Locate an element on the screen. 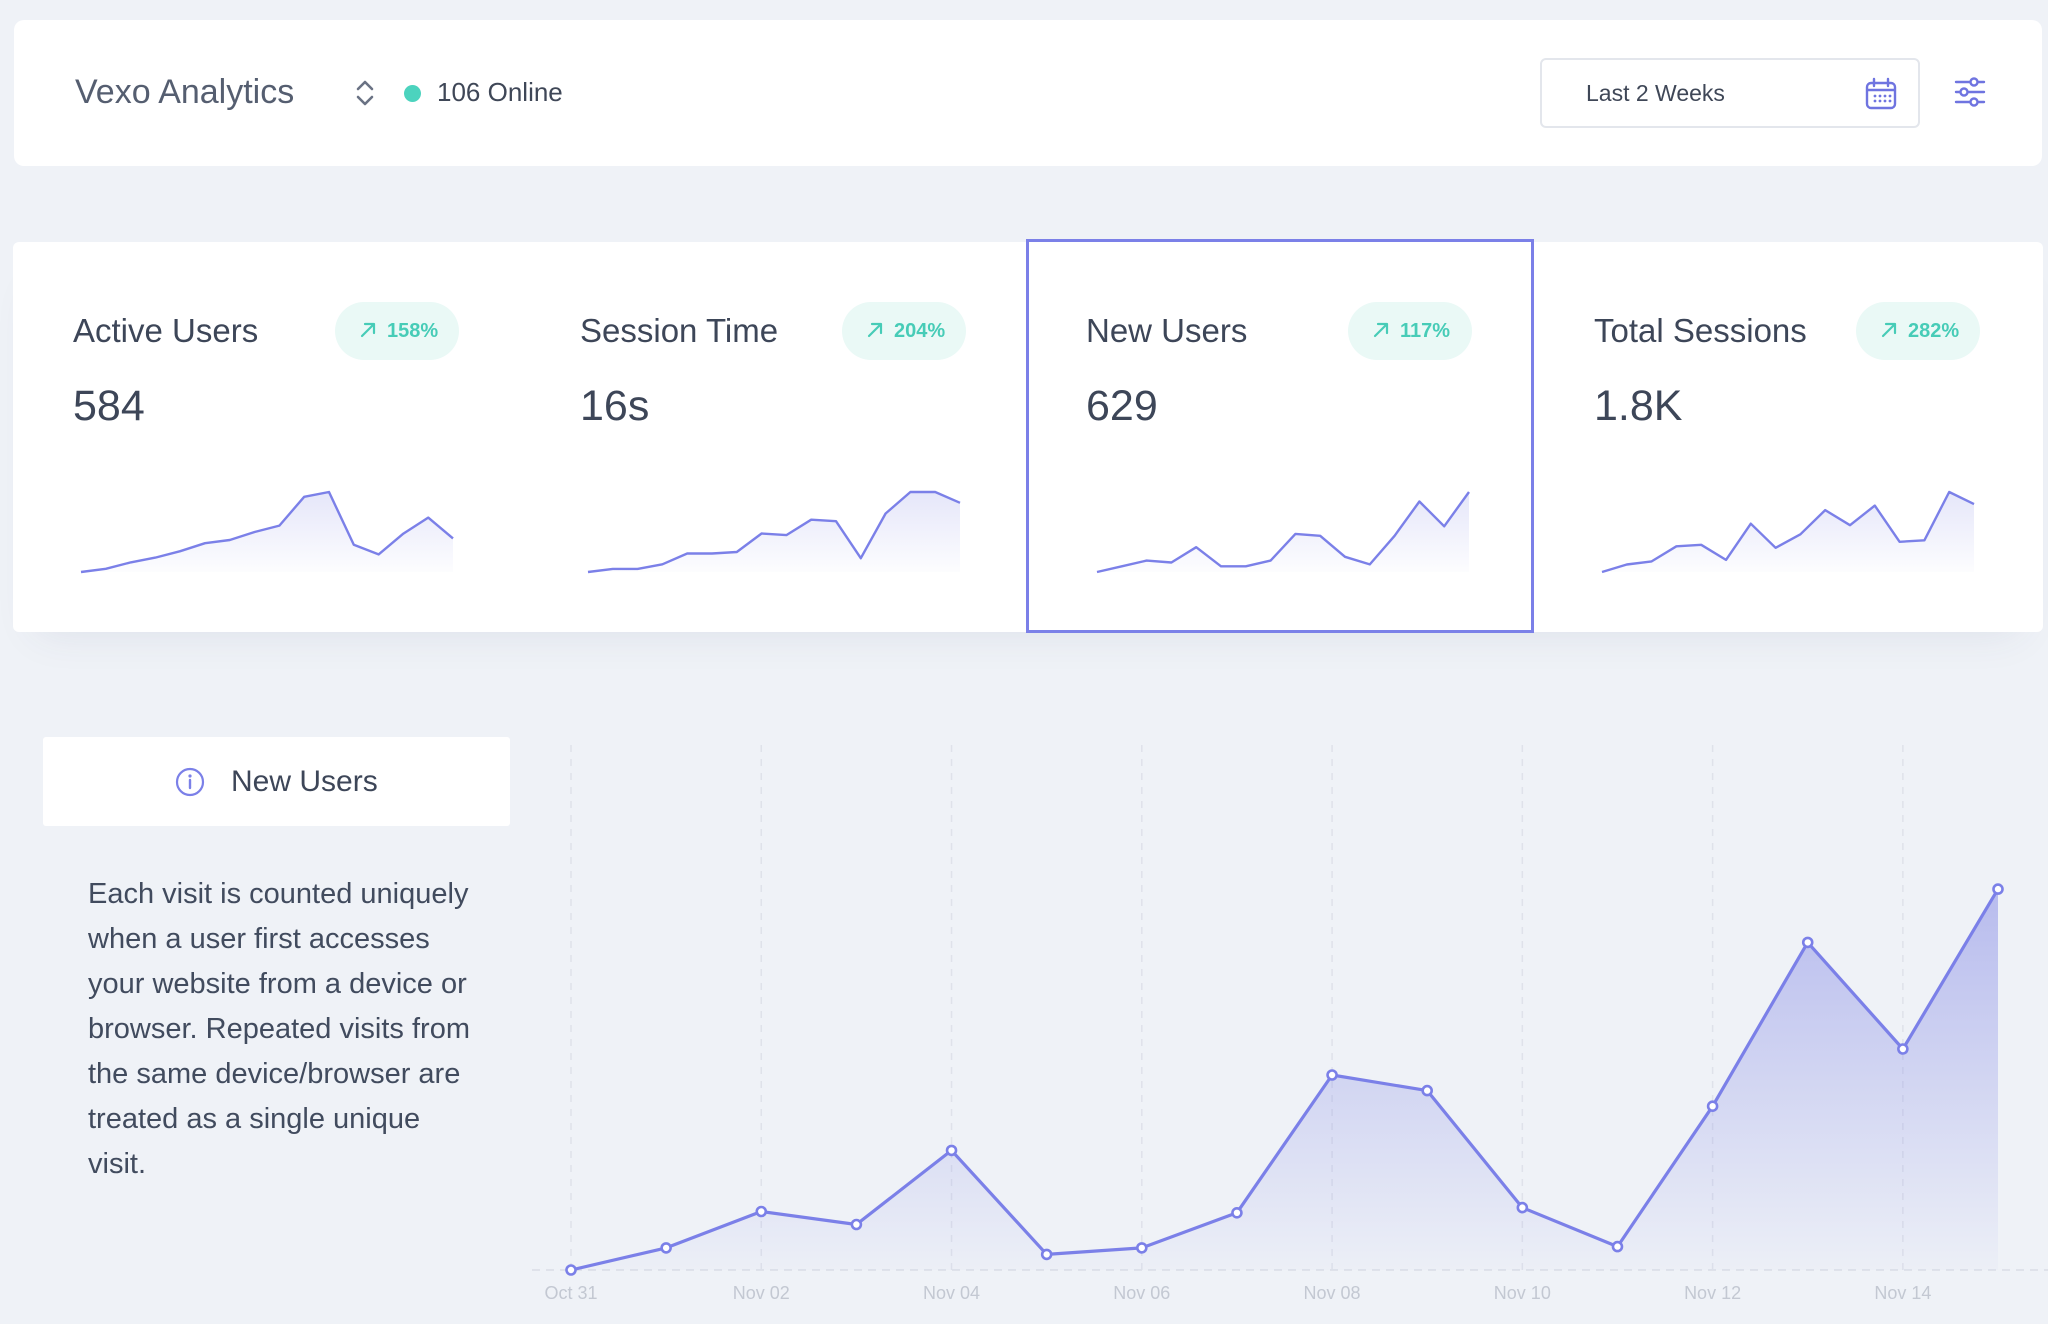 The width and height of the screenshot is (2048, 1324). metric-card-new-users: New Users 629 117% is located at coordinates (1280, 436).